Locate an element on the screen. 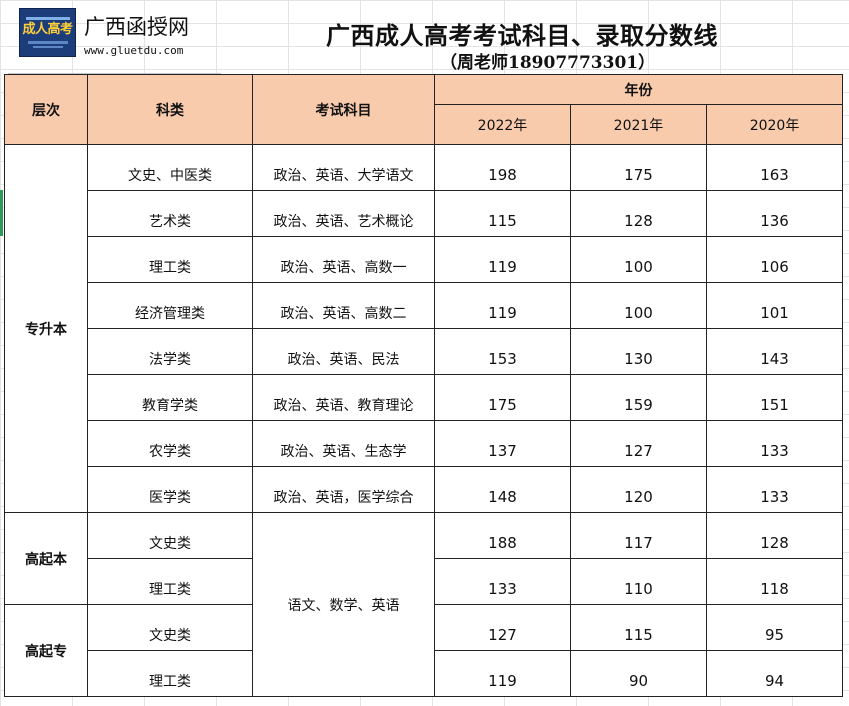  table-row: 医学类 政治、英语，医学综合 148 120 133 is located at coordinates (424, 489).